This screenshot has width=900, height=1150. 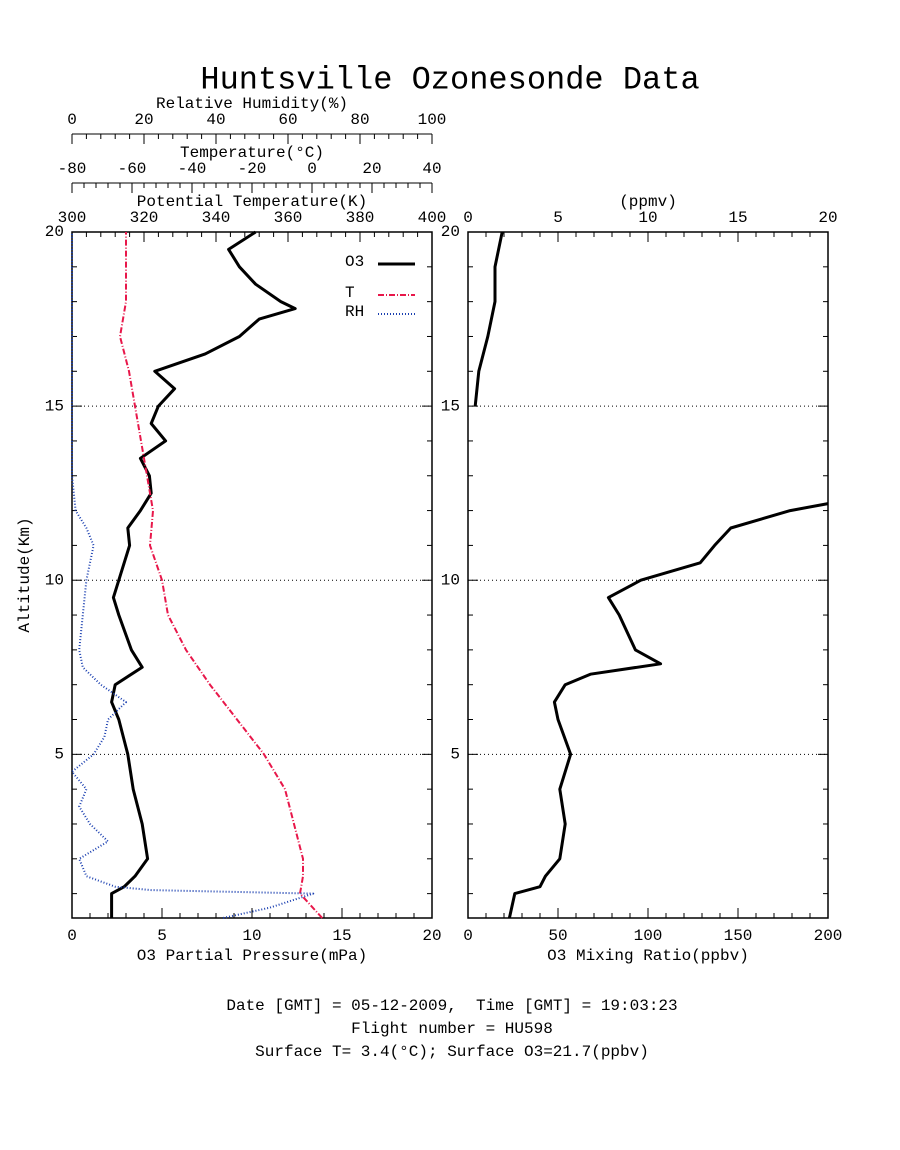 What do you see at coordinates (162, 936) in the screenshot?
I see `x-tick-label: 5` at bounding box center [162, 936].